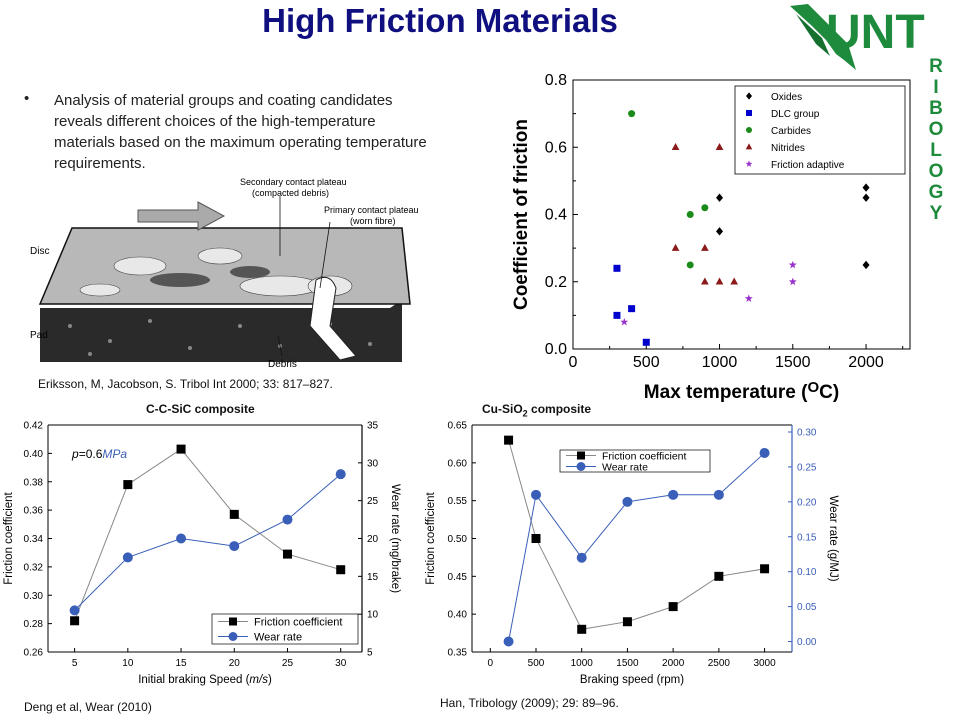  Describe the element at coordinates (458, 426) in the screenshot. I see `y-tick-label: 0.65` at that location.